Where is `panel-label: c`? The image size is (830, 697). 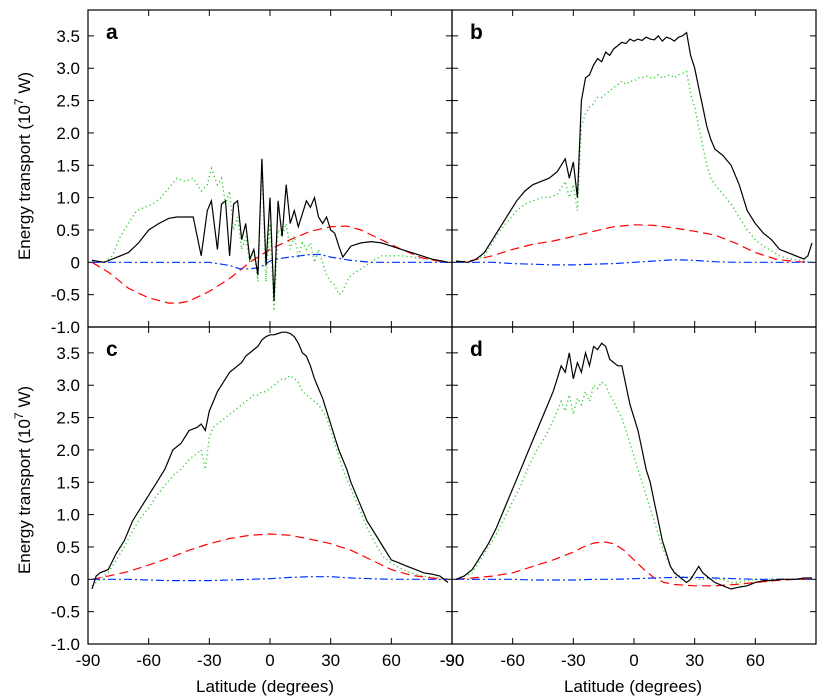 panel-label: c is located at coordinates (112, 349).